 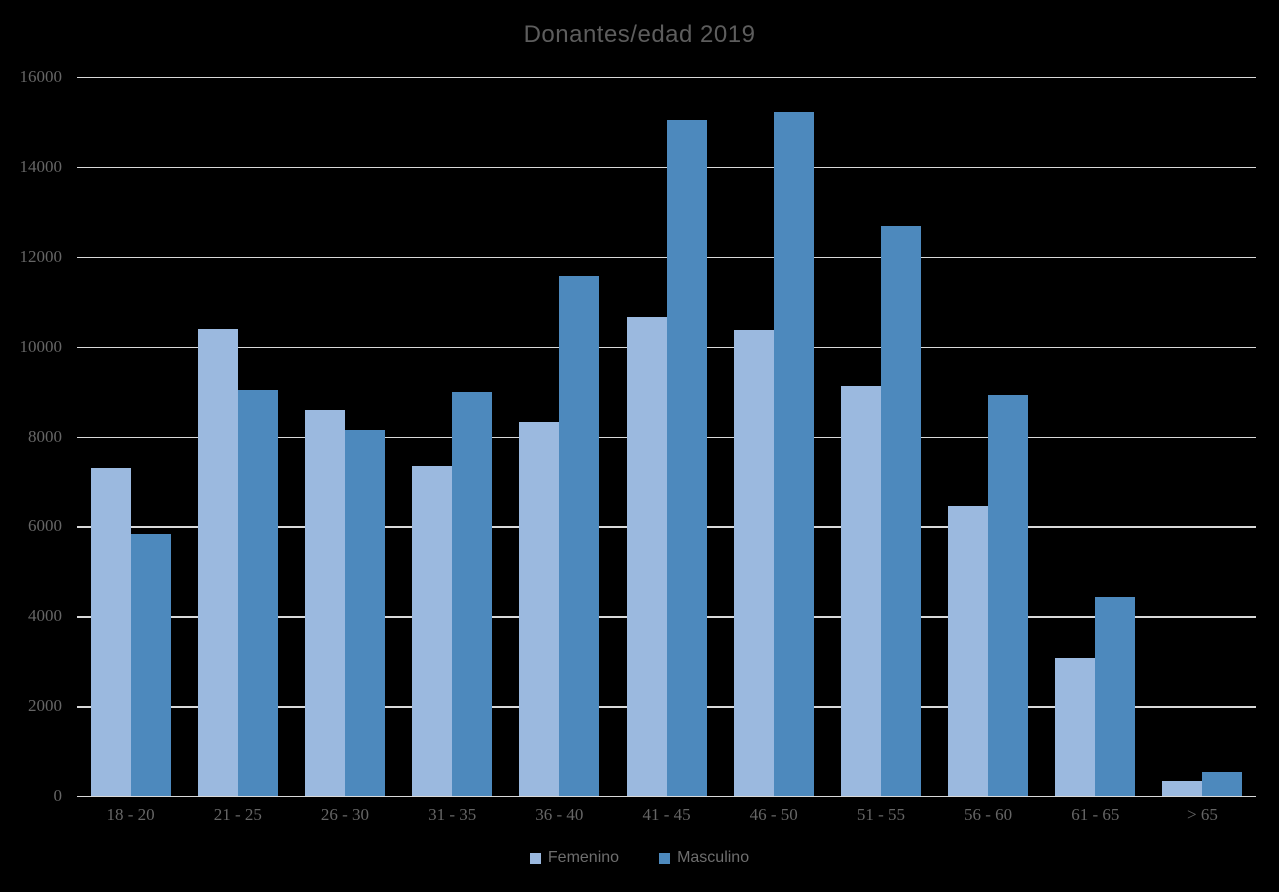 What do you see at coordinates (130, 814) in the screenshot?
I see `x-tick-label: 18 - 20` at bounding box center [130, 814].